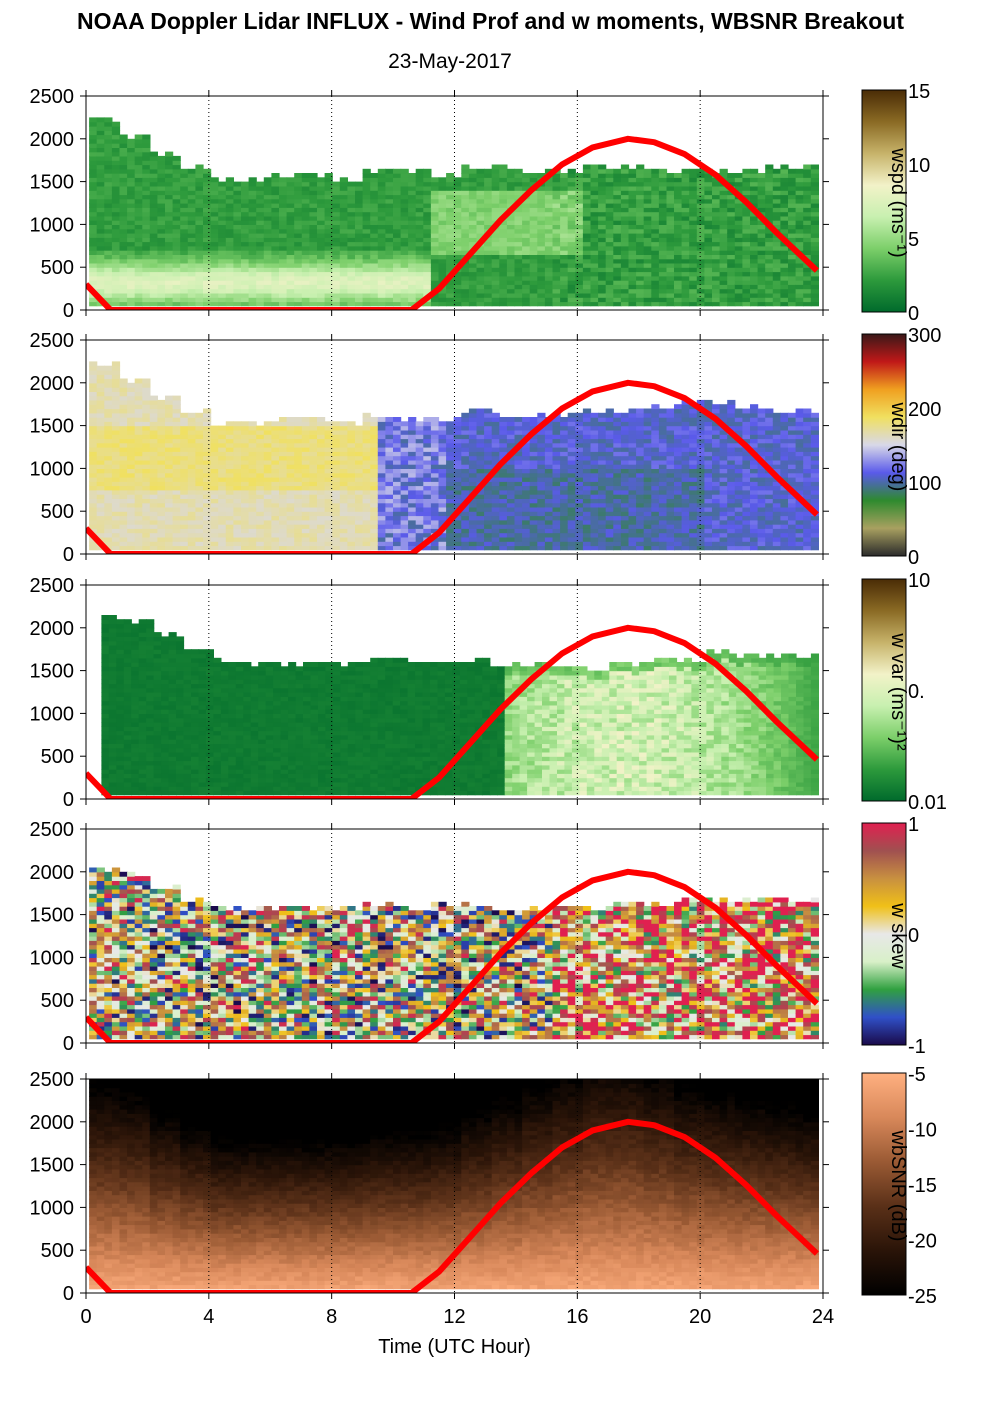 The height and width of the screenshot is (1412, 981). What do you see at coordinates (922, 1131) in the screenshot?
I see `colorbar-tick-label: -10` at bounding box center [922, 1131].